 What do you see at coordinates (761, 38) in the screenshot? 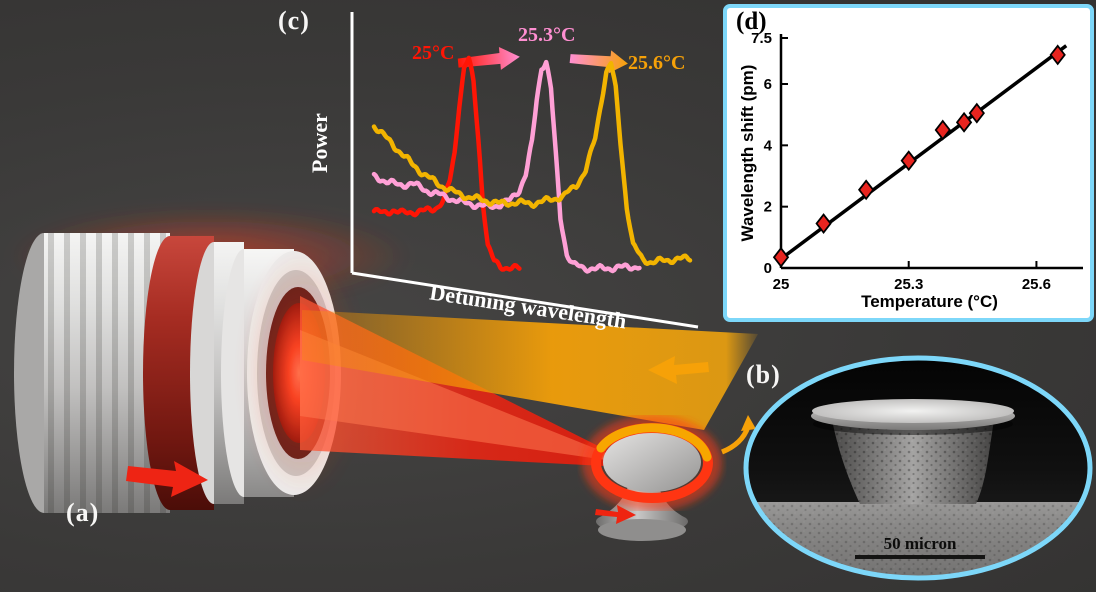
I see `d-y-tick-label: 7.5` at bounding box center [761, 38].